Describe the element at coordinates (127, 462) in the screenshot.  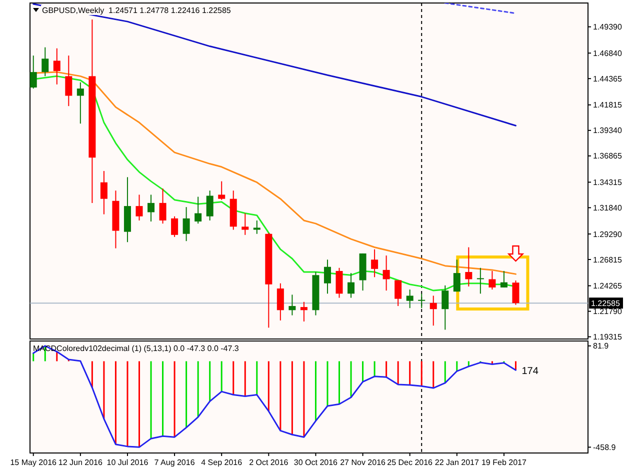
I see `x-tick-label: 10 Jul 2016` at that location.